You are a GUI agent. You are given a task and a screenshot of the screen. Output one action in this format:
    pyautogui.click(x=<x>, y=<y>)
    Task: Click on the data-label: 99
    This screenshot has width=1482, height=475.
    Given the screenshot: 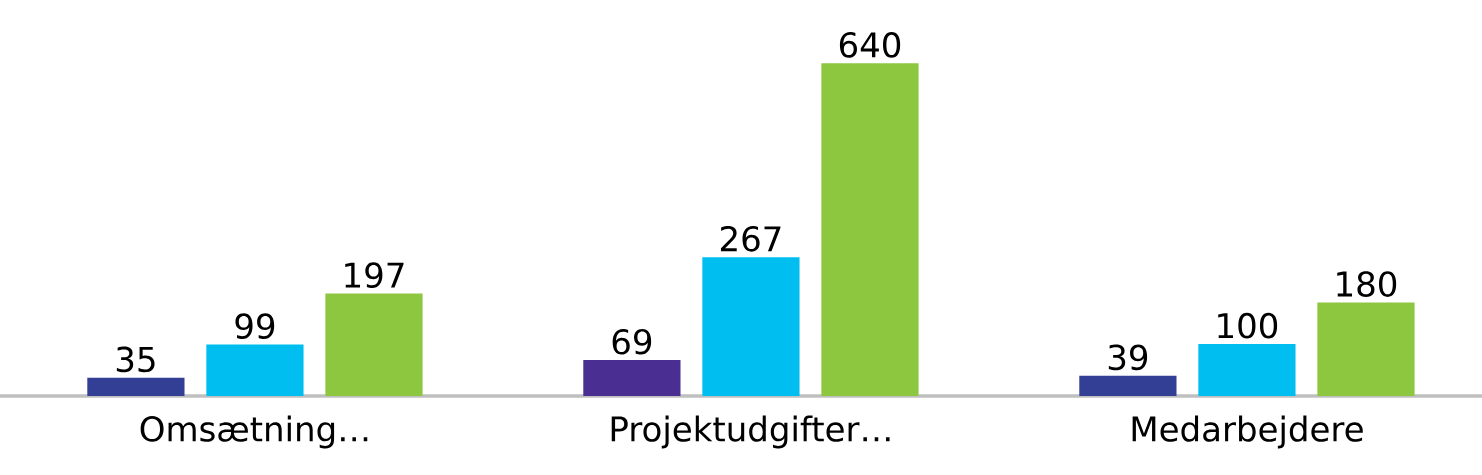 What is the action you would take?
    pyautogui.click(x=255, y=326)
    